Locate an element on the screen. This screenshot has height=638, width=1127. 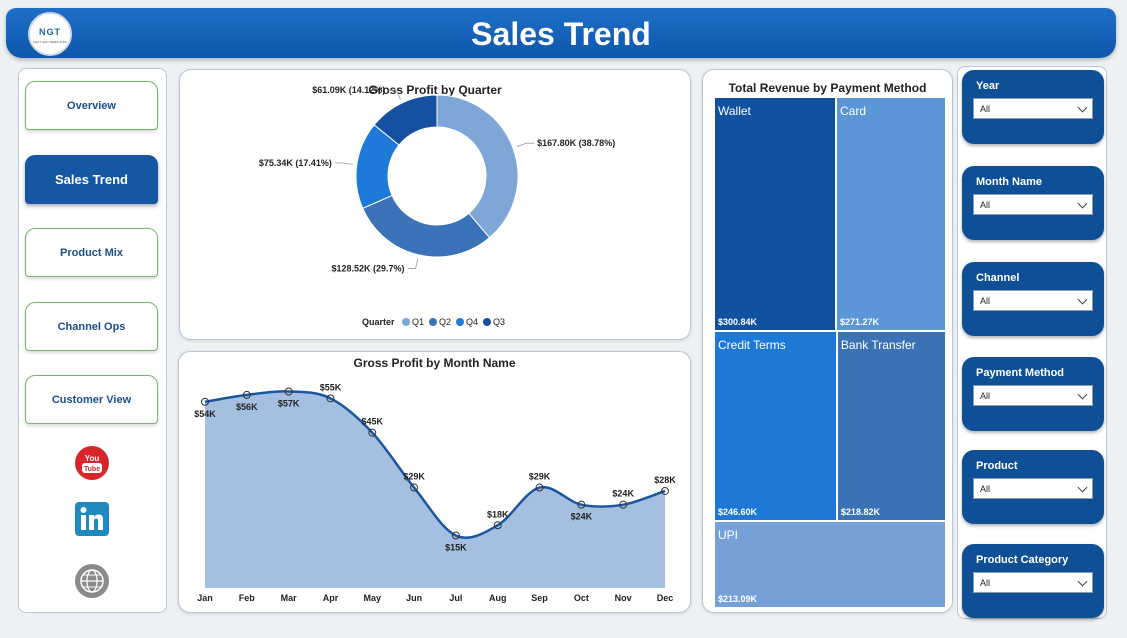
filter-product-category-dropdown: All is located at coordinates (1033, 582).